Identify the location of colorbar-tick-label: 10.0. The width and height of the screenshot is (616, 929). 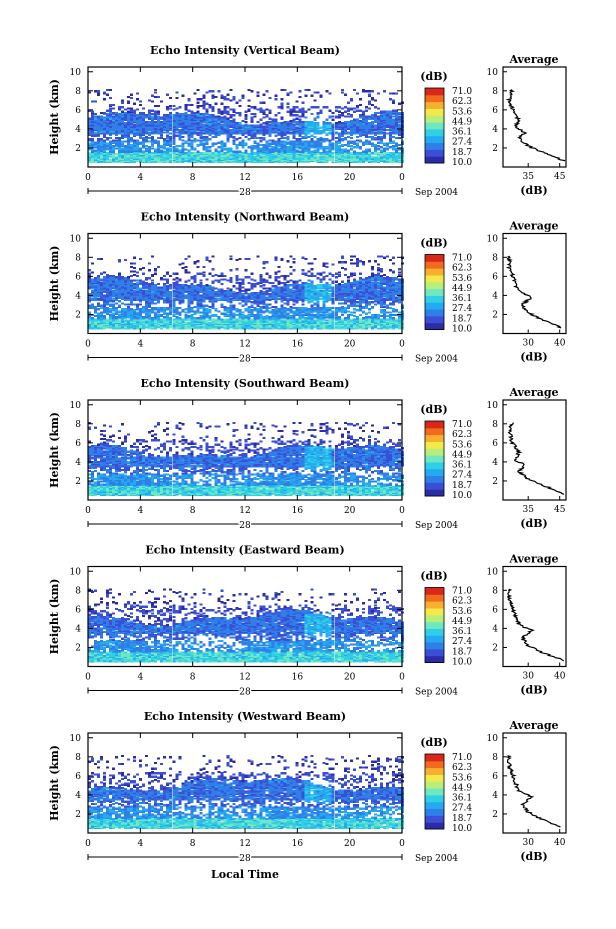
(462, 163).